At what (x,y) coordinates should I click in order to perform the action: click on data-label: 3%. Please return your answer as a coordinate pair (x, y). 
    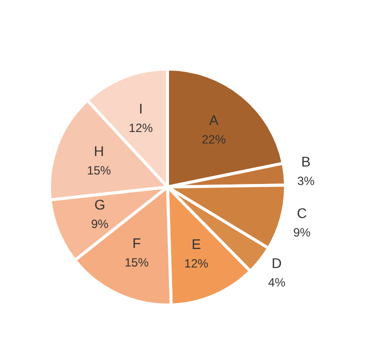
    Looking at the image, I should click on (306, 181).